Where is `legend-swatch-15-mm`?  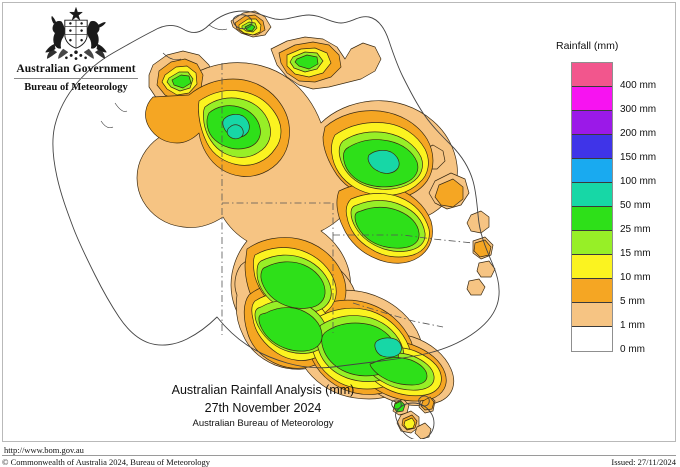
legend-swatch-15-mm is located at coordinates (592, 243).